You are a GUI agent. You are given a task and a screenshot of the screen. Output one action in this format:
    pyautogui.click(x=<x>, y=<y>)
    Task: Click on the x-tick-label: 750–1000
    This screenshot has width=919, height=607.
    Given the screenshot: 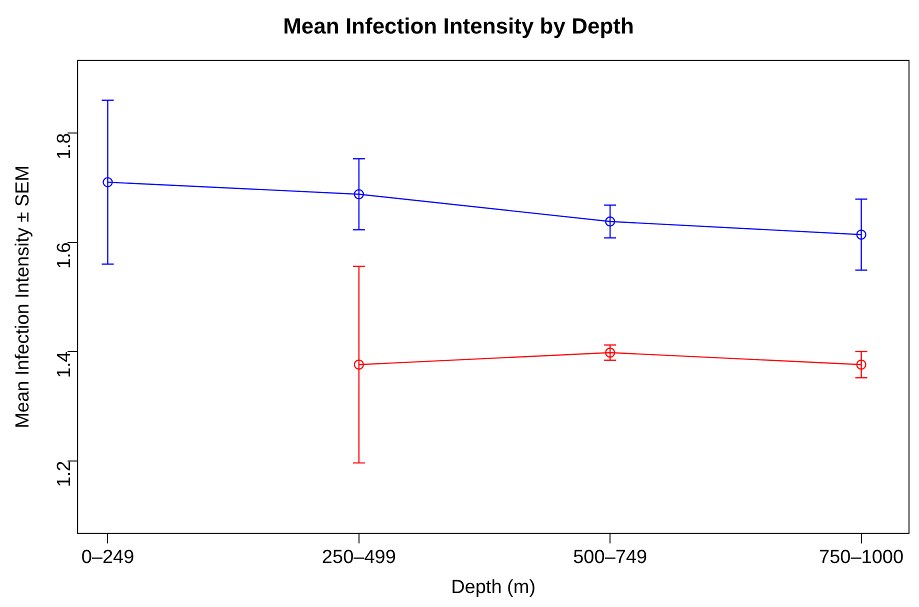 What is the action you would take?
    pyautogui.click(x=861, y=557)
    